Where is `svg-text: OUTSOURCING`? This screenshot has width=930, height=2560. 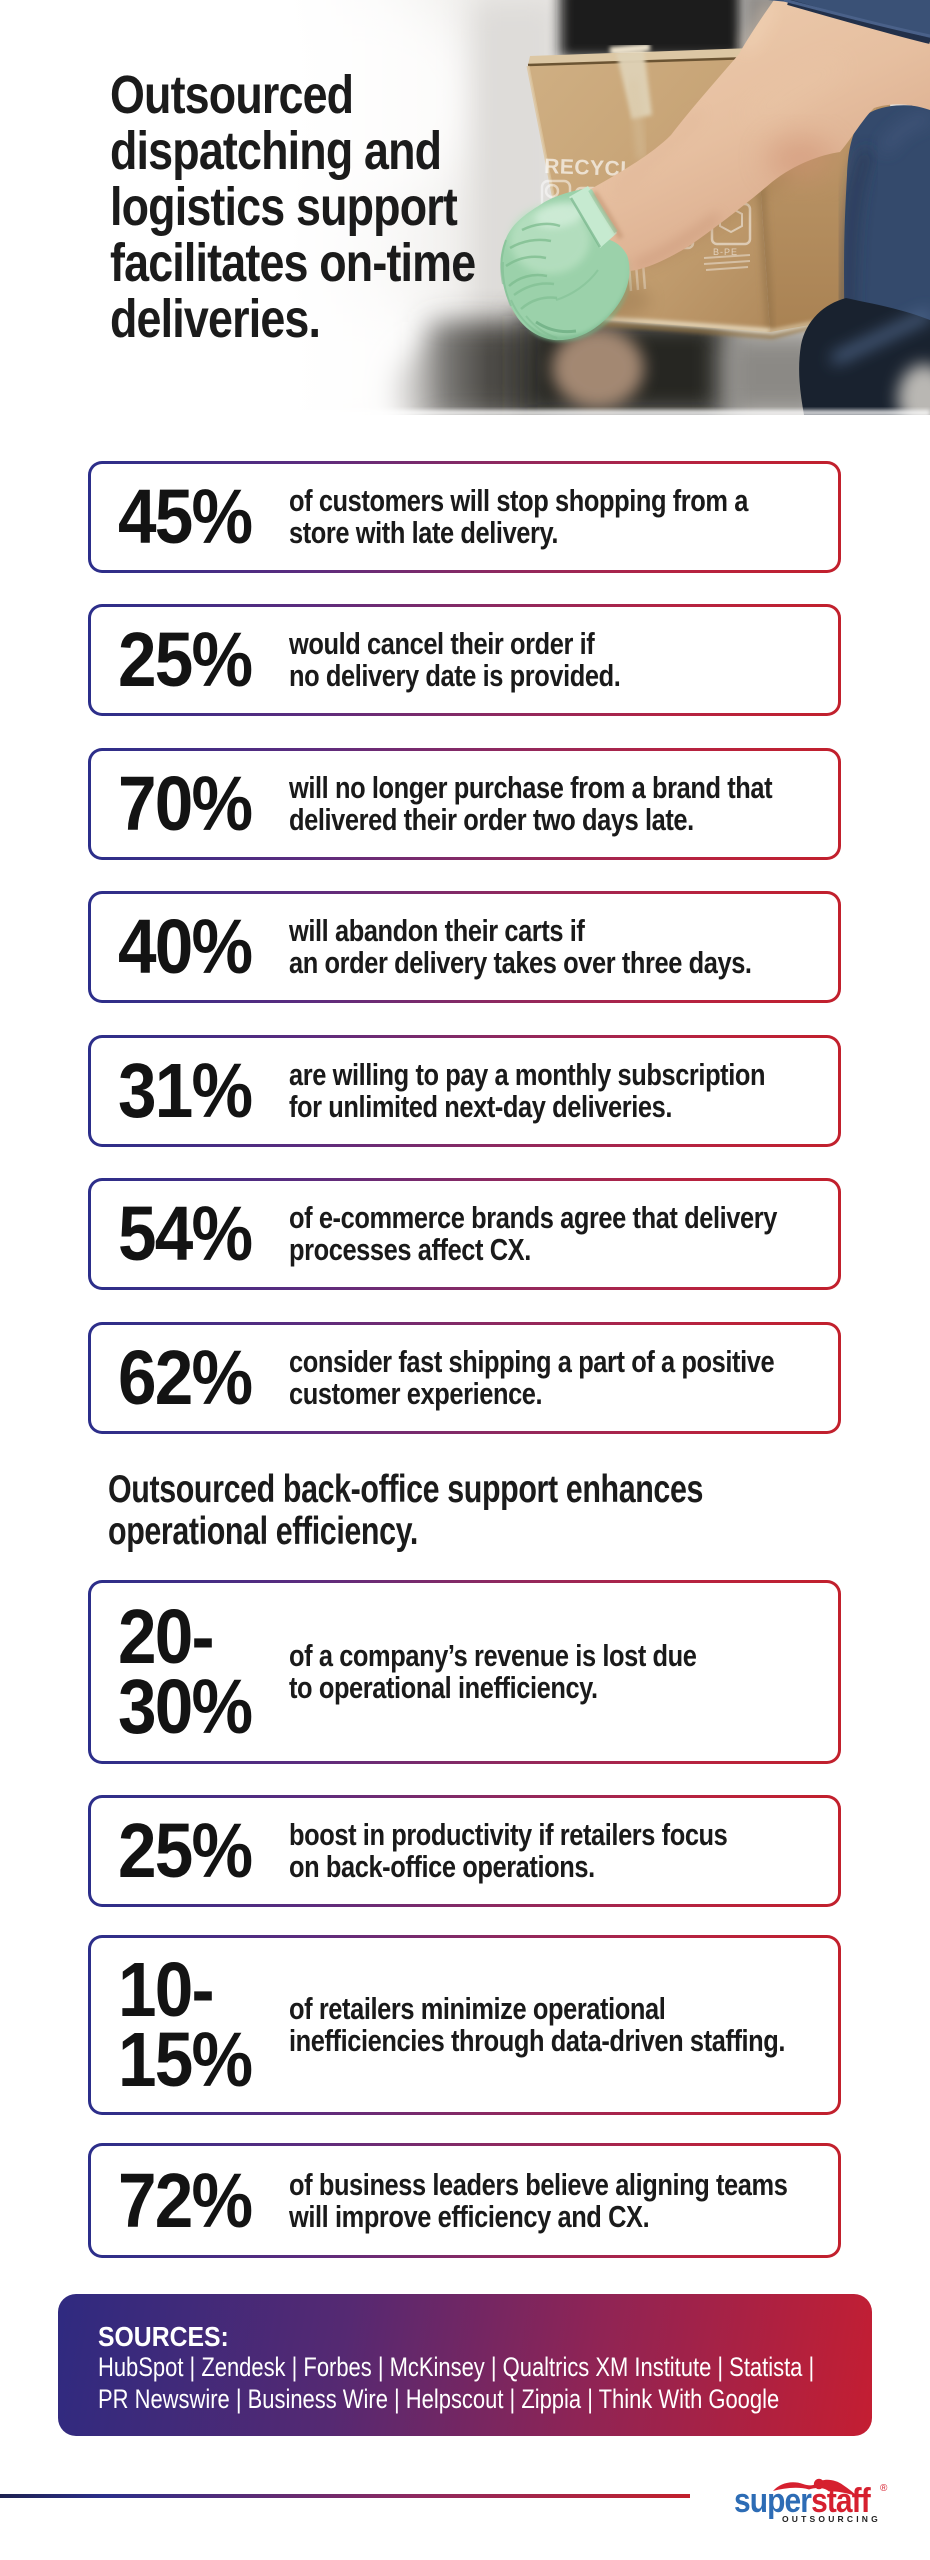
svg-text: OUTSOURCING is located at coordinates (831, 2519).